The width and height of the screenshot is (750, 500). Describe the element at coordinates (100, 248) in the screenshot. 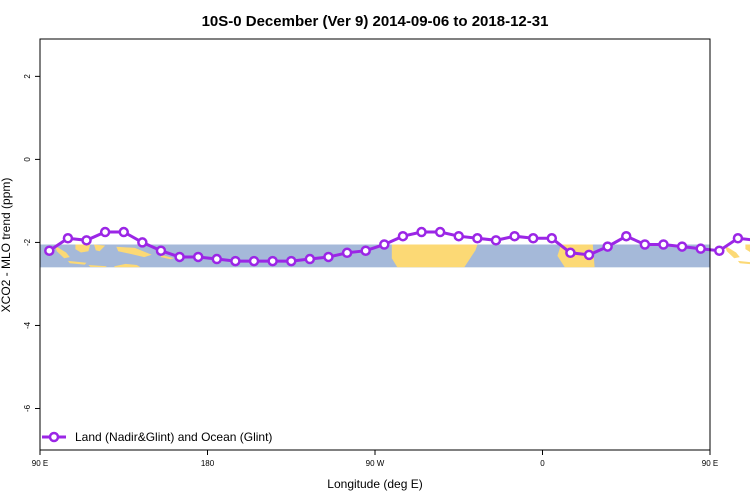

I see `land-sulawesi` at that location.